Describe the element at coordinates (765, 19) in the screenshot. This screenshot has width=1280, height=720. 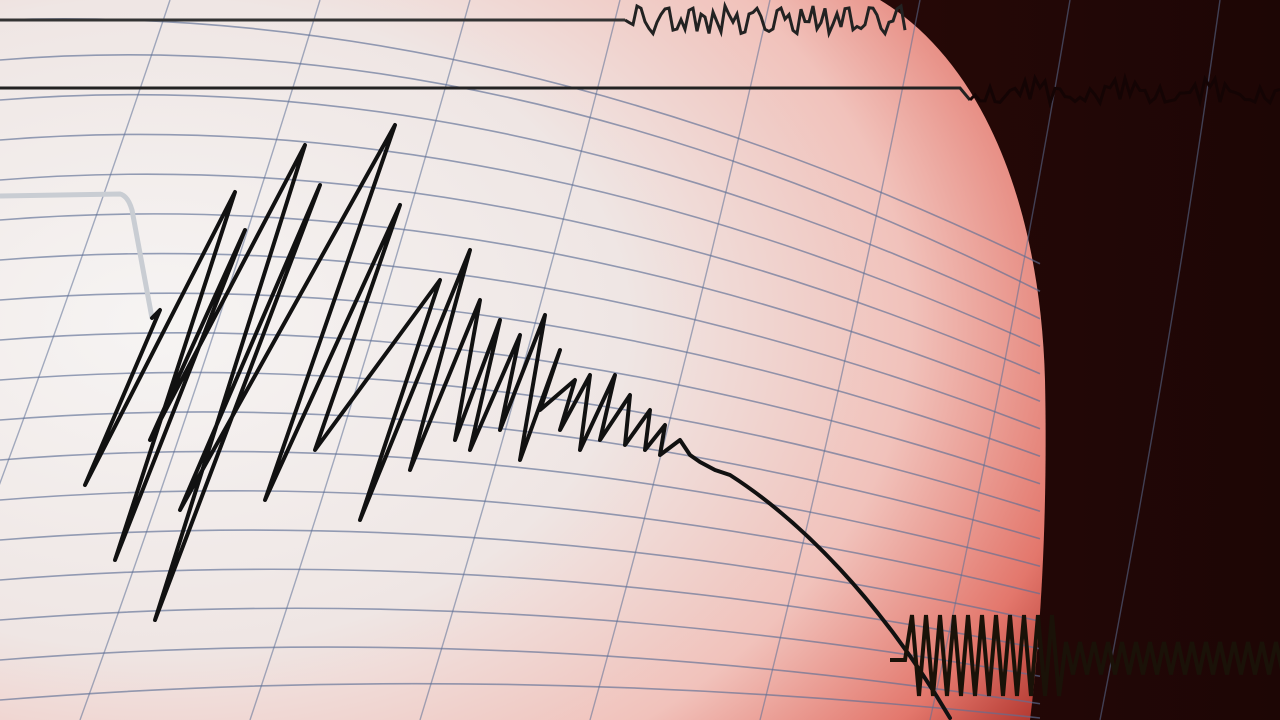
I see `upper-trace-wiggle` at that location.